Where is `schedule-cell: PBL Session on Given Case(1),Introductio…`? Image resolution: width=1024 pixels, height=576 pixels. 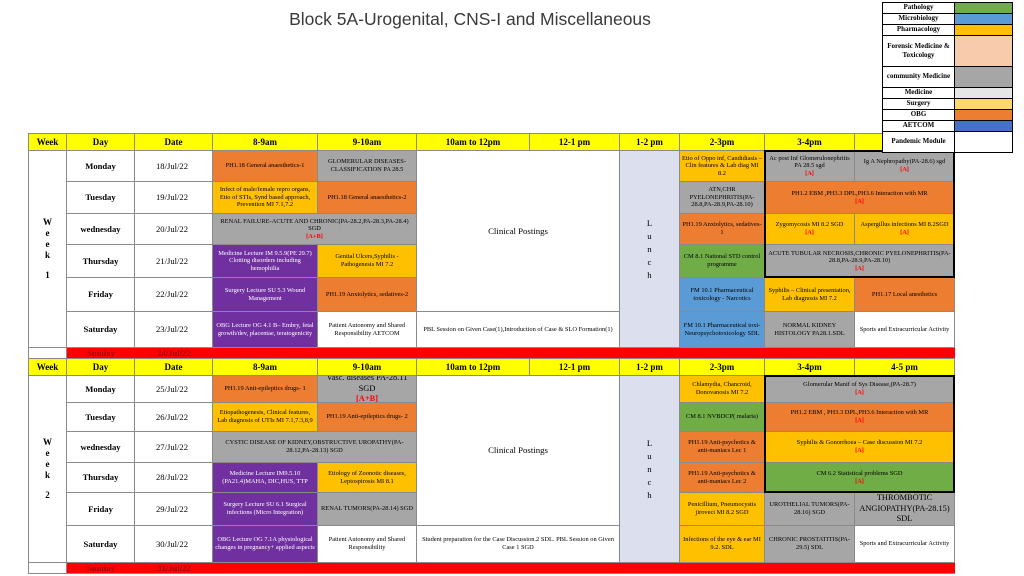
schedule-cell: PBL Session on Given Case(1),Introductio… is located at coordinates (518, 330).